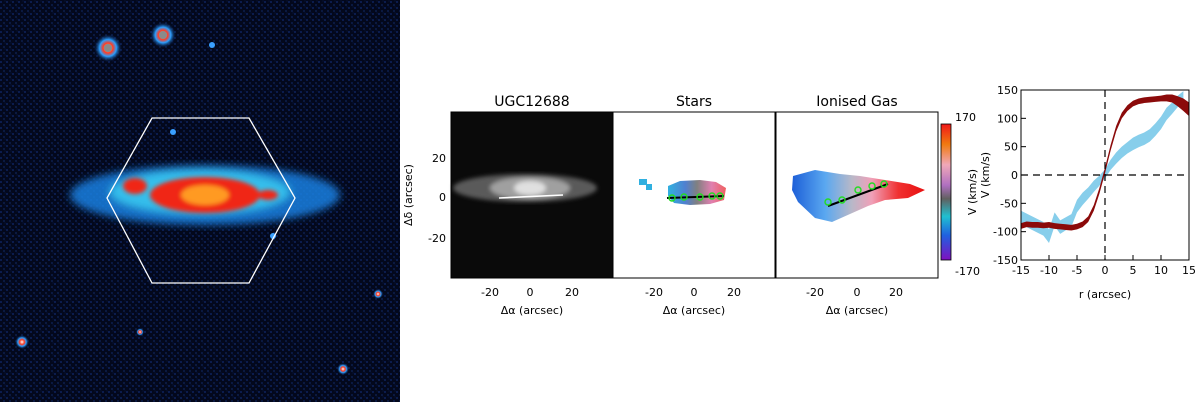 The height and width of the screenshot is (402, 1200). What do you see at coordinates (408, 195) in the screenshot?
I see `image-panel-ylabel: Δδ (arcsec)` at bounding box center [408, 195].